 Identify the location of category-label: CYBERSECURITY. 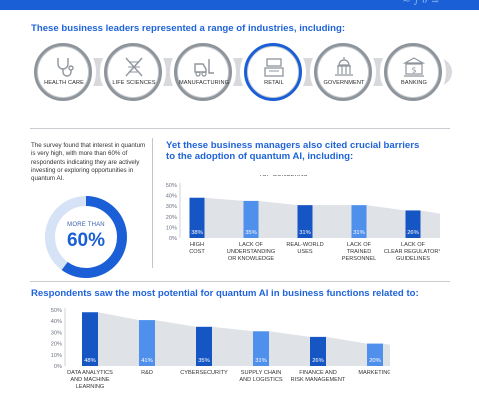
(204, 373).